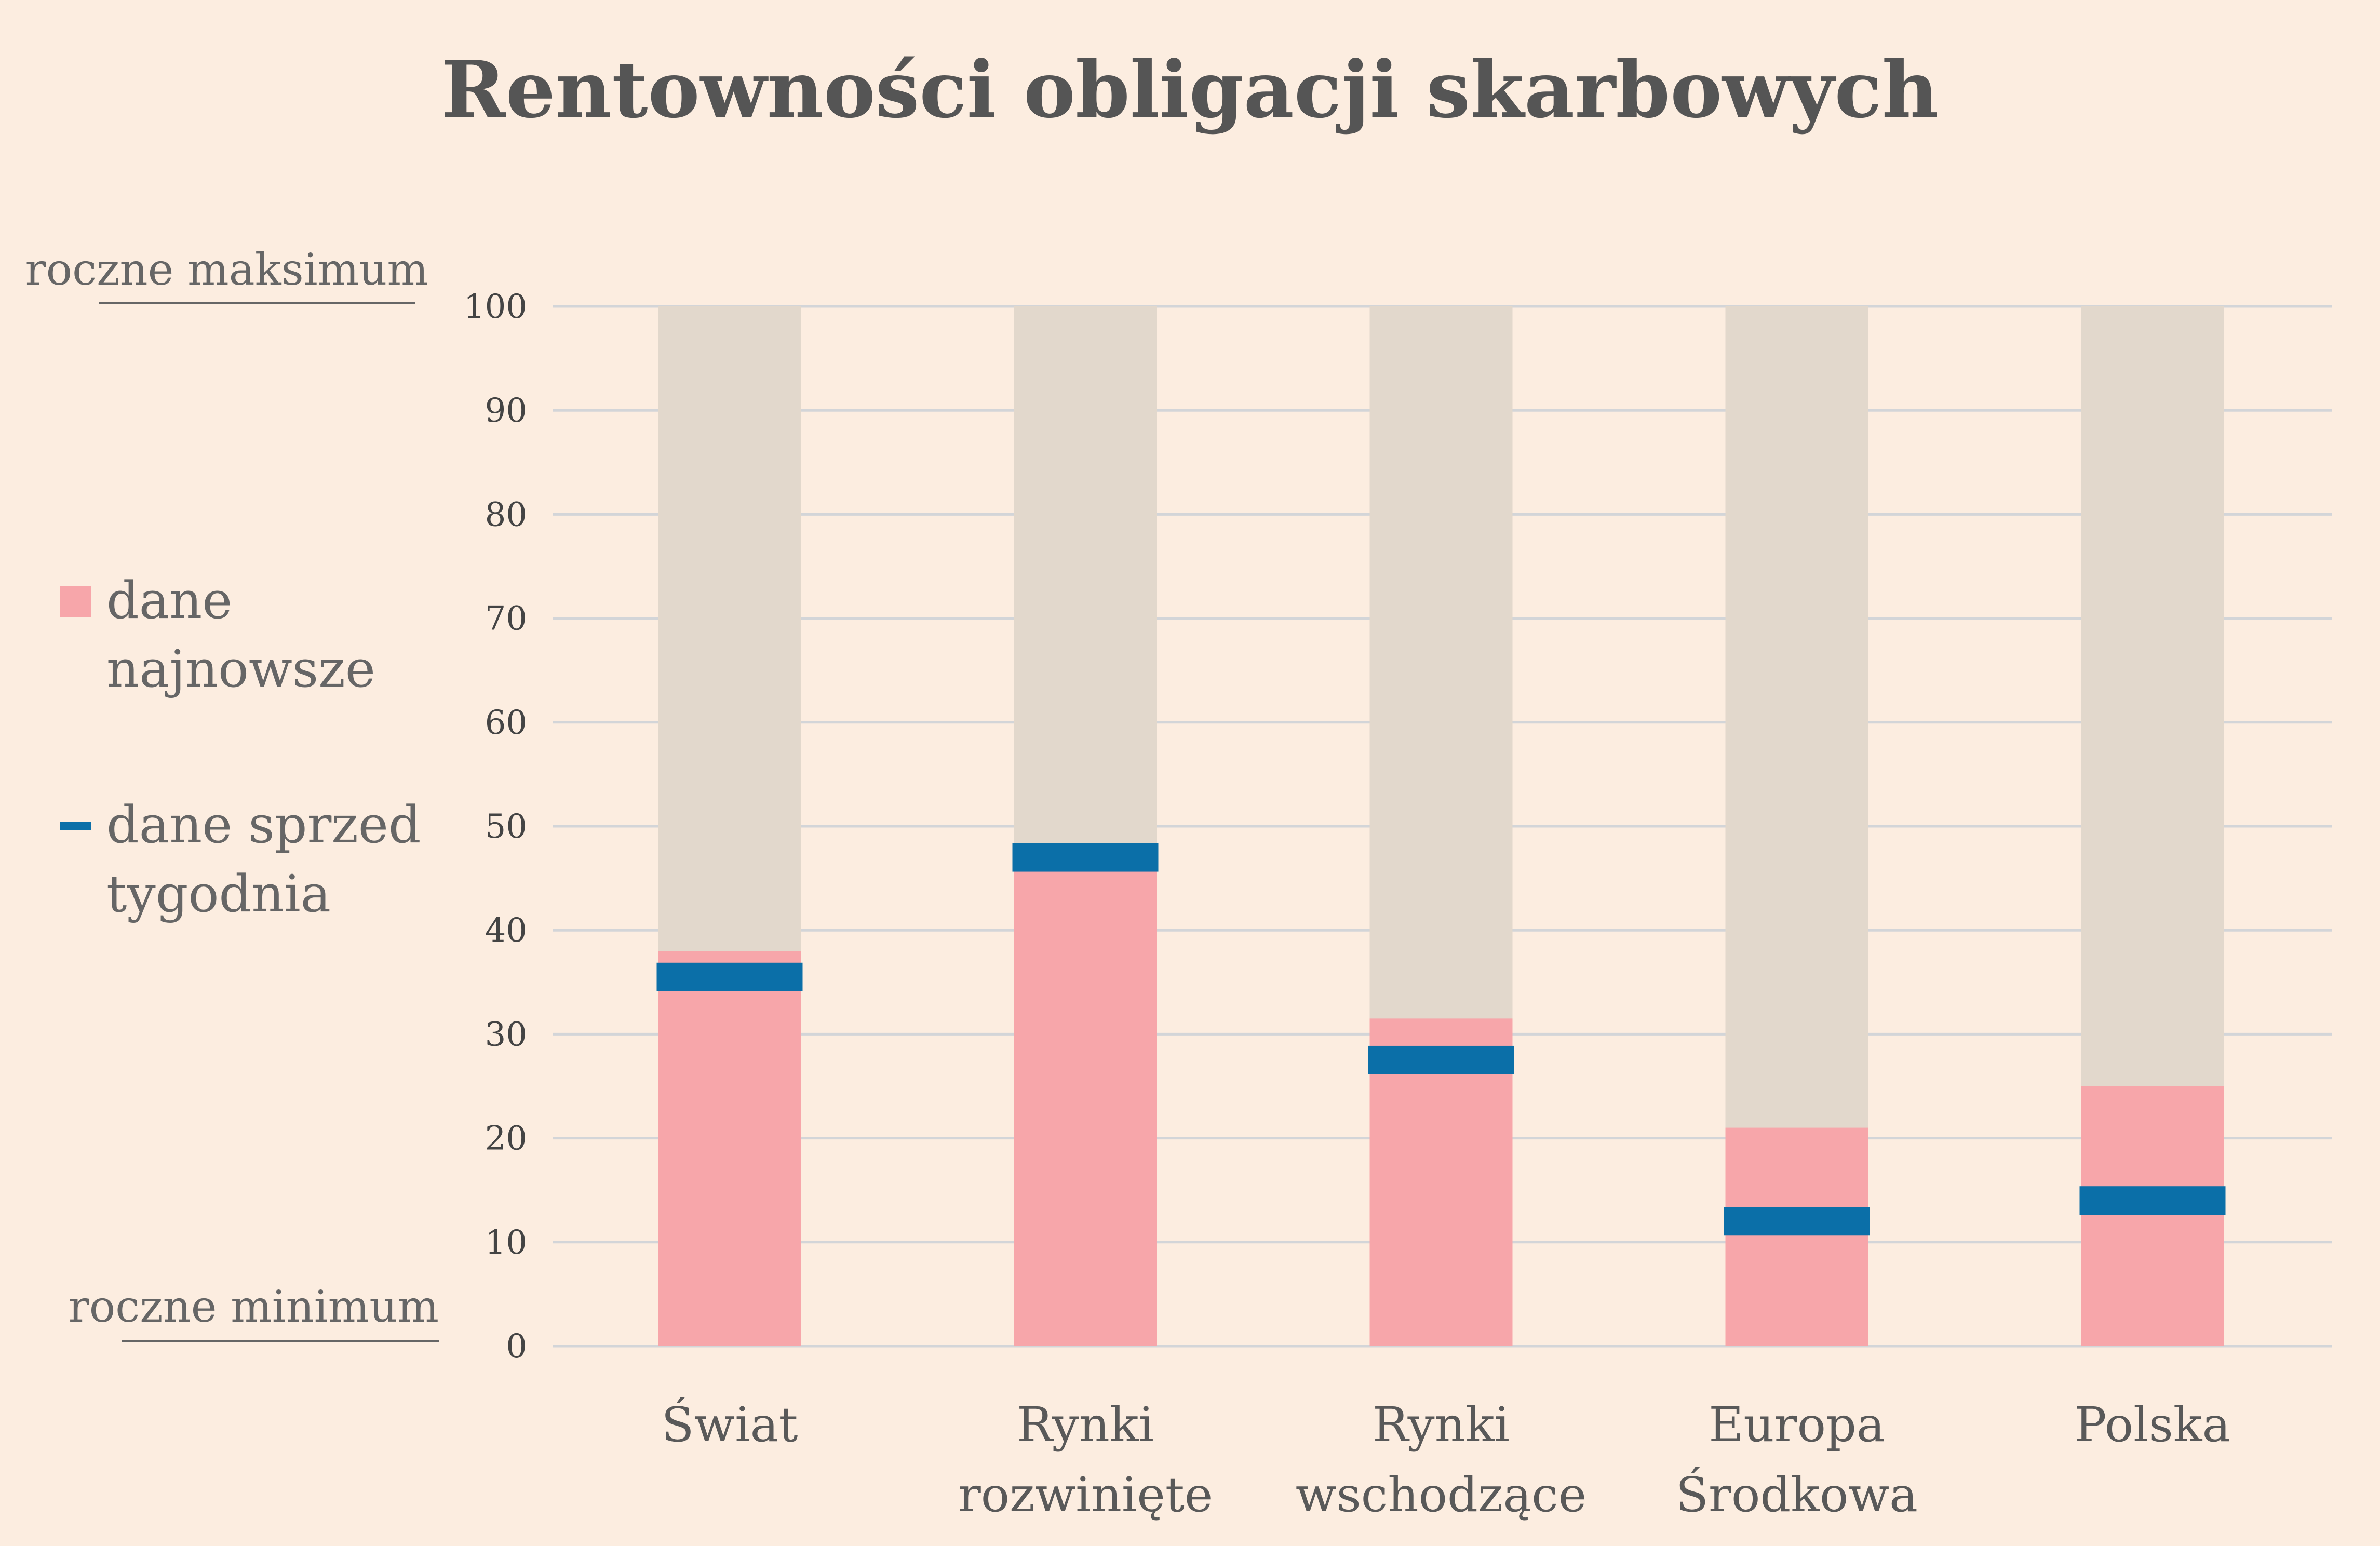 This screenshot has height=1546, width=2380. I want to click on y-tick-label-0: 0, so click(516, 1346).